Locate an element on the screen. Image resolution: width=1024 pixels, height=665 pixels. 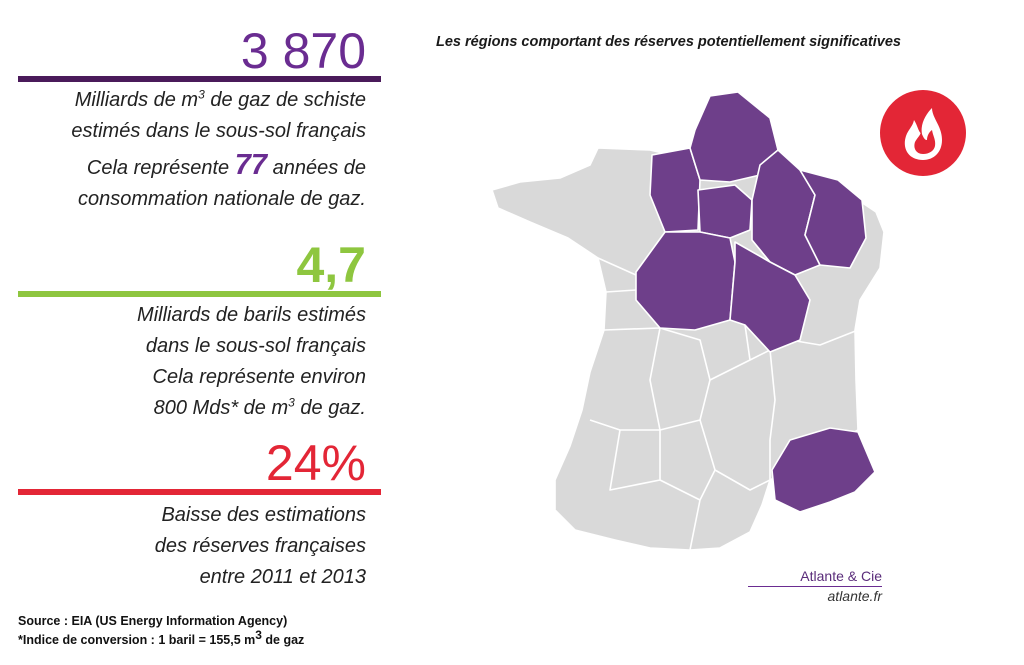
stat-divider-decline is located at coordinates (199, 492).